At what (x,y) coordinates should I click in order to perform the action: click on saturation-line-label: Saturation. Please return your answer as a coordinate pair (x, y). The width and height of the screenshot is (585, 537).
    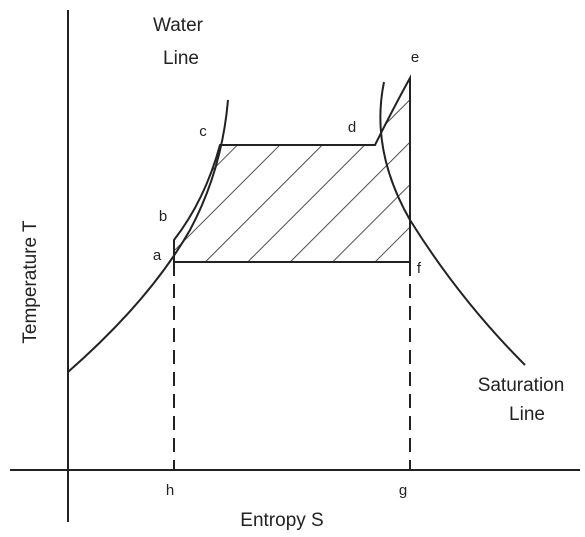
    Looking at the image, I should click on (521, 385).